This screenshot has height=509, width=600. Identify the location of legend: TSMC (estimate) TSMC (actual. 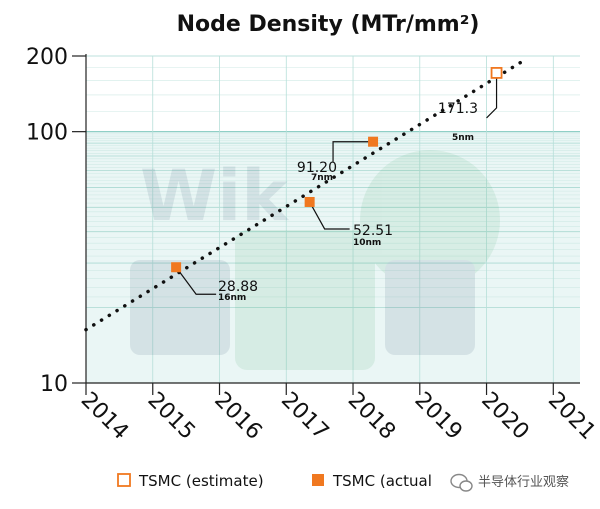
(274, 481).